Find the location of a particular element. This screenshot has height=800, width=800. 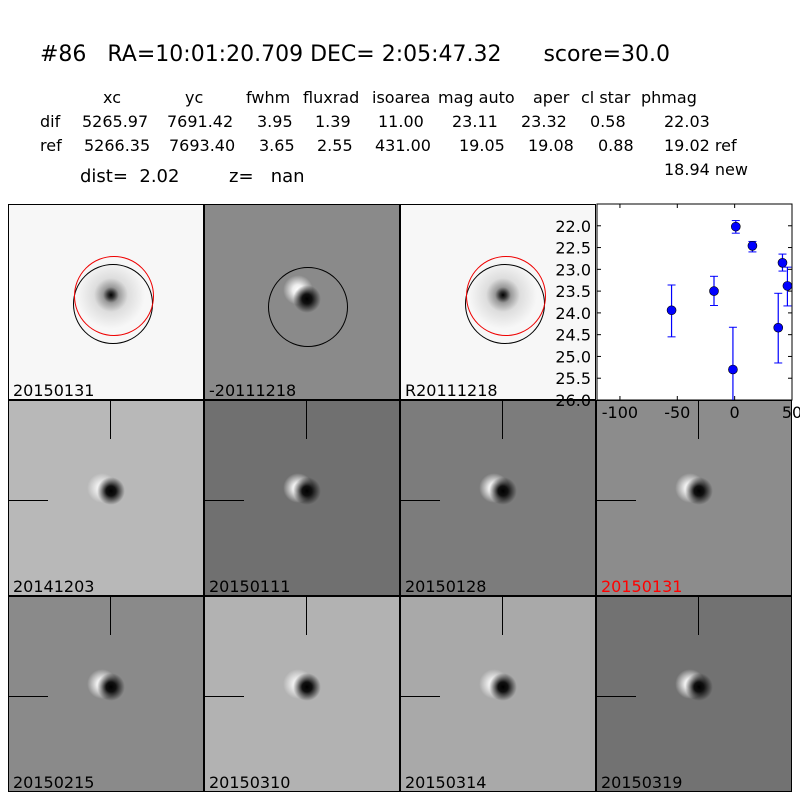

table-cell: 19.05 is located at coordinates (482, 145).